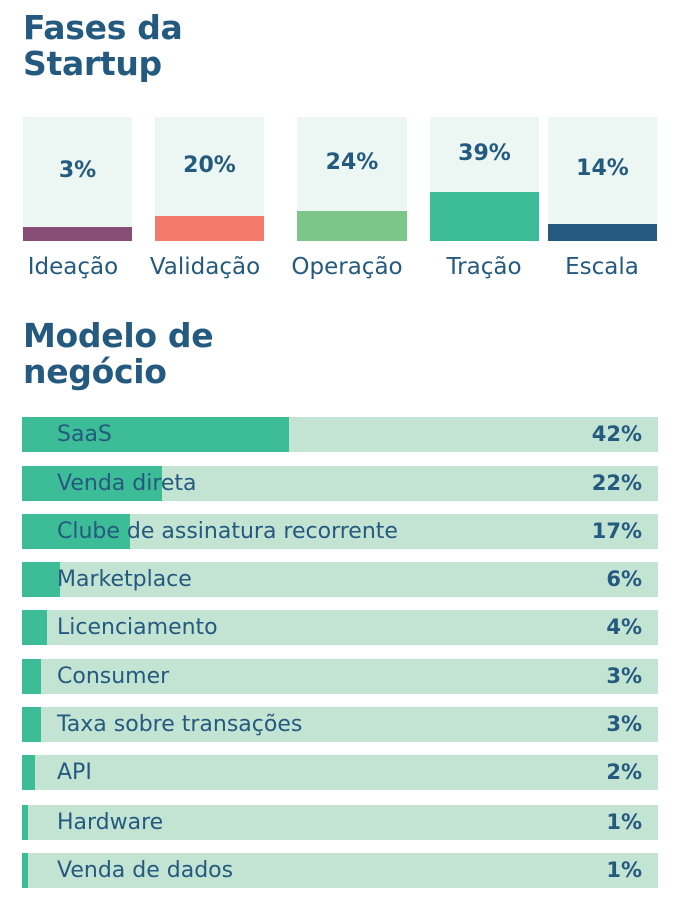  I want to click on business-model-row: Taxa sobre transações 3%, so click(340, 724).